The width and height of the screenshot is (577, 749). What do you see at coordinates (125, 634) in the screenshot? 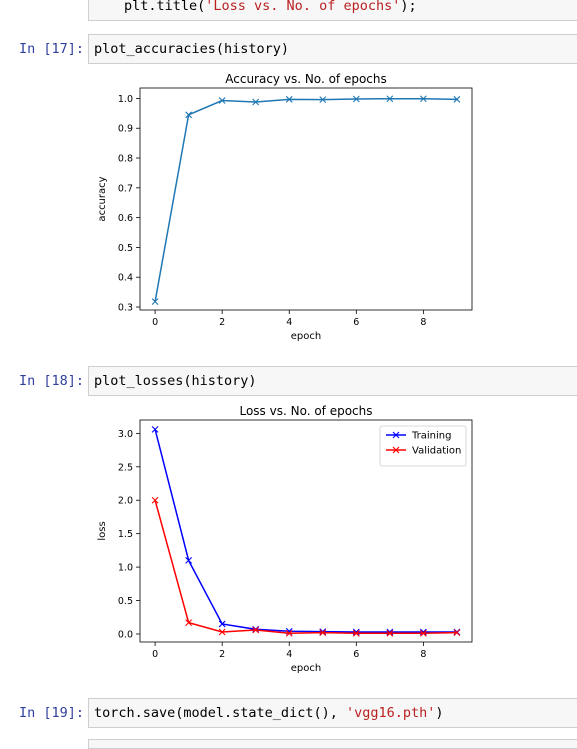
I see `y-tick-label: 0.0` at bounding box center [125, 634].